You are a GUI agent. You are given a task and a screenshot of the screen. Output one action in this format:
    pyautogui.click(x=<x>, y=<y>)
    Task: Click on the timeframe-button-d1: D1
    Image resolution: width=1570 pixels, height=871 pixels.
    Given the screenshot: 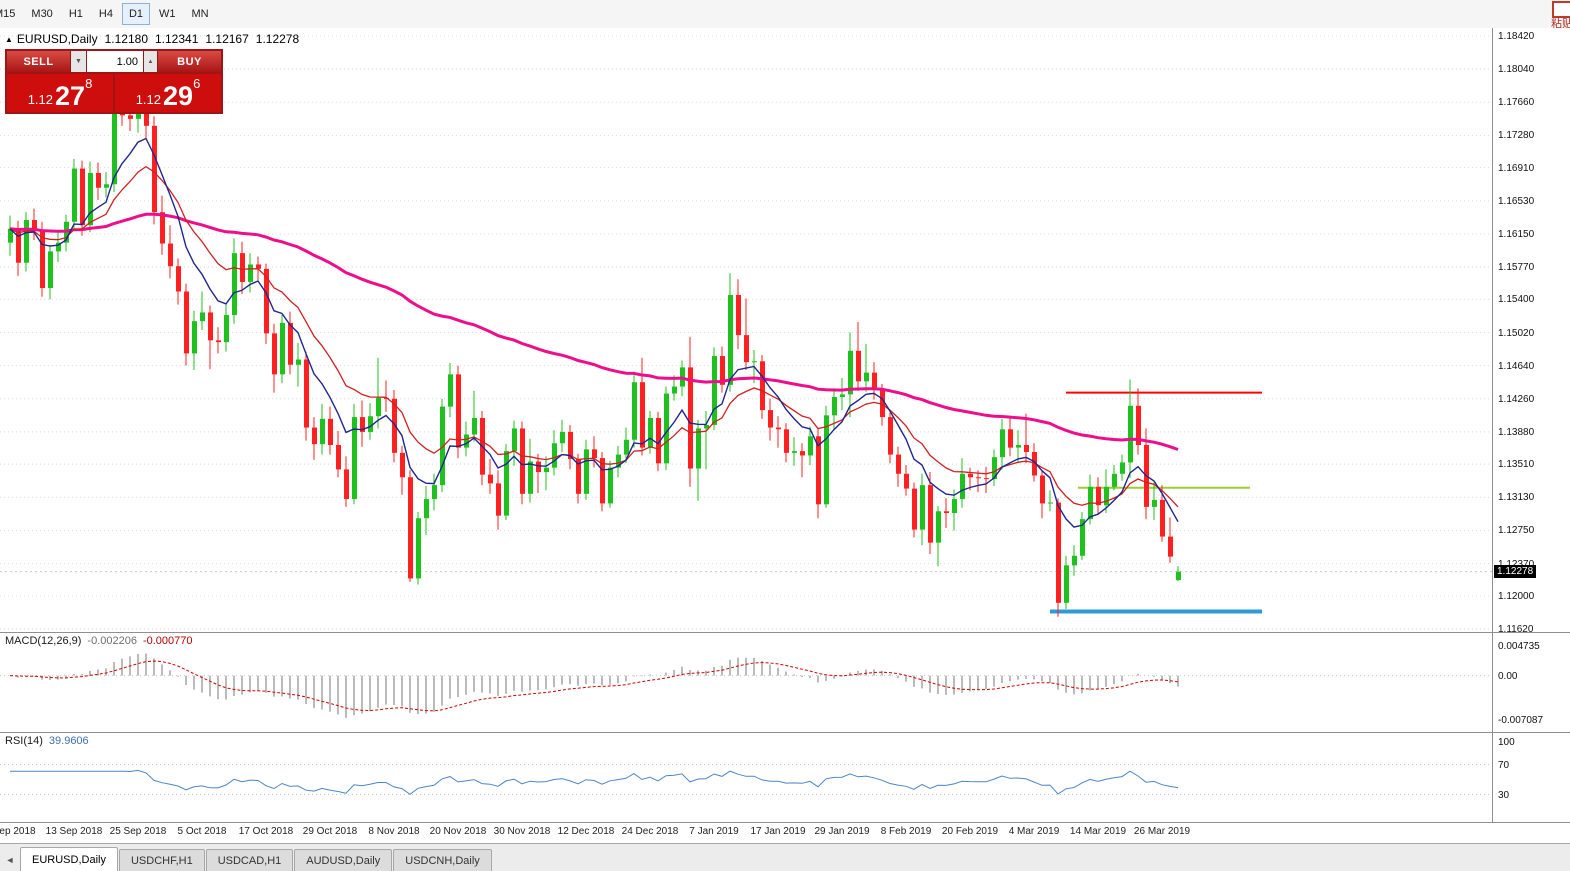 What is the action you would take?
    pyautogui.click(x=135, y=13)
    